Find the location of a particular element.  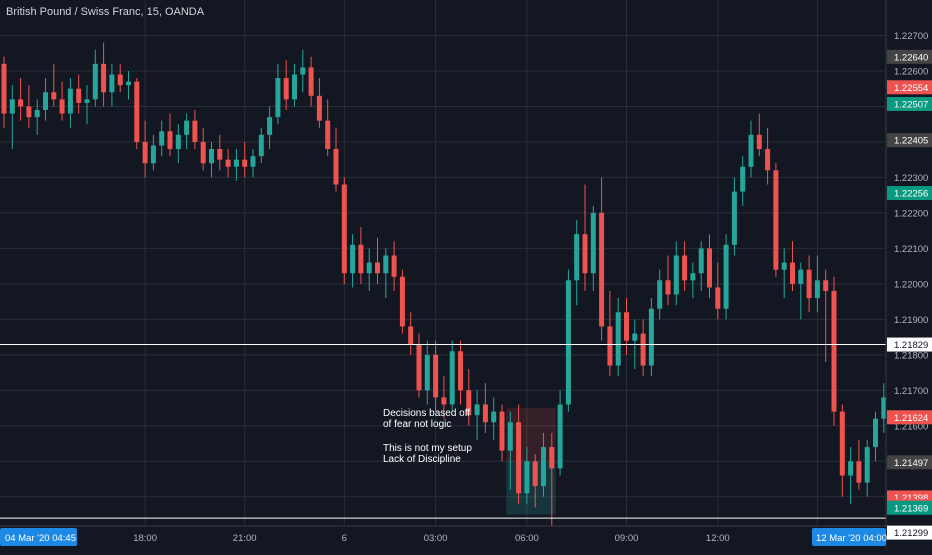

price-badge: 1.21299 is located at coordinates (909, 532).